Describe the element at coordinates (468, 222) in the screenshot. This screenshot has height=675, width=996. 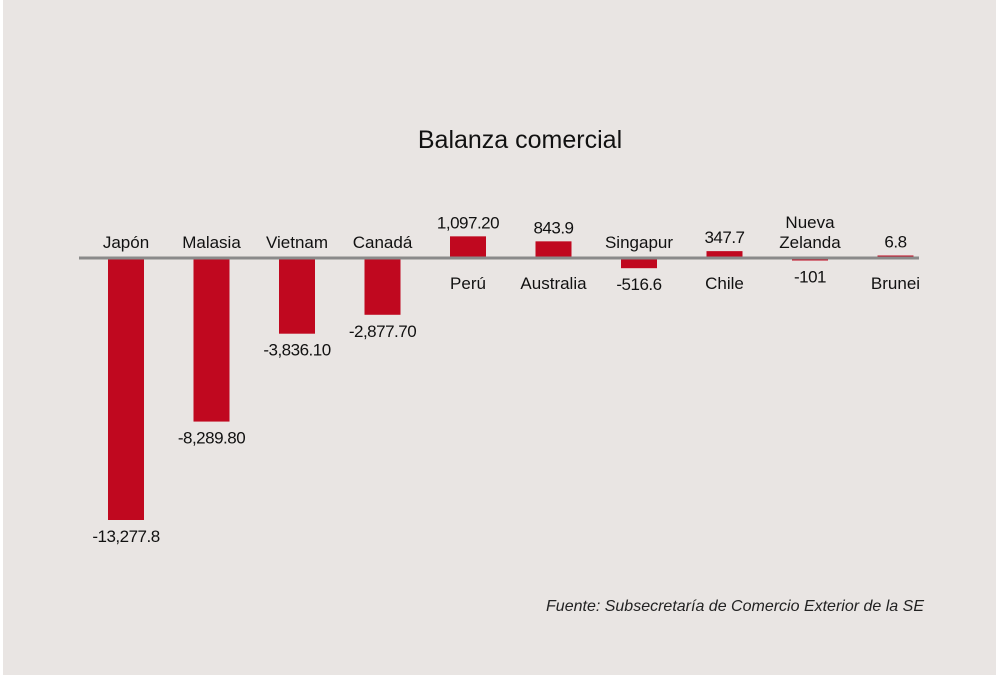
I see `value-label: 1,097.20` at that location.